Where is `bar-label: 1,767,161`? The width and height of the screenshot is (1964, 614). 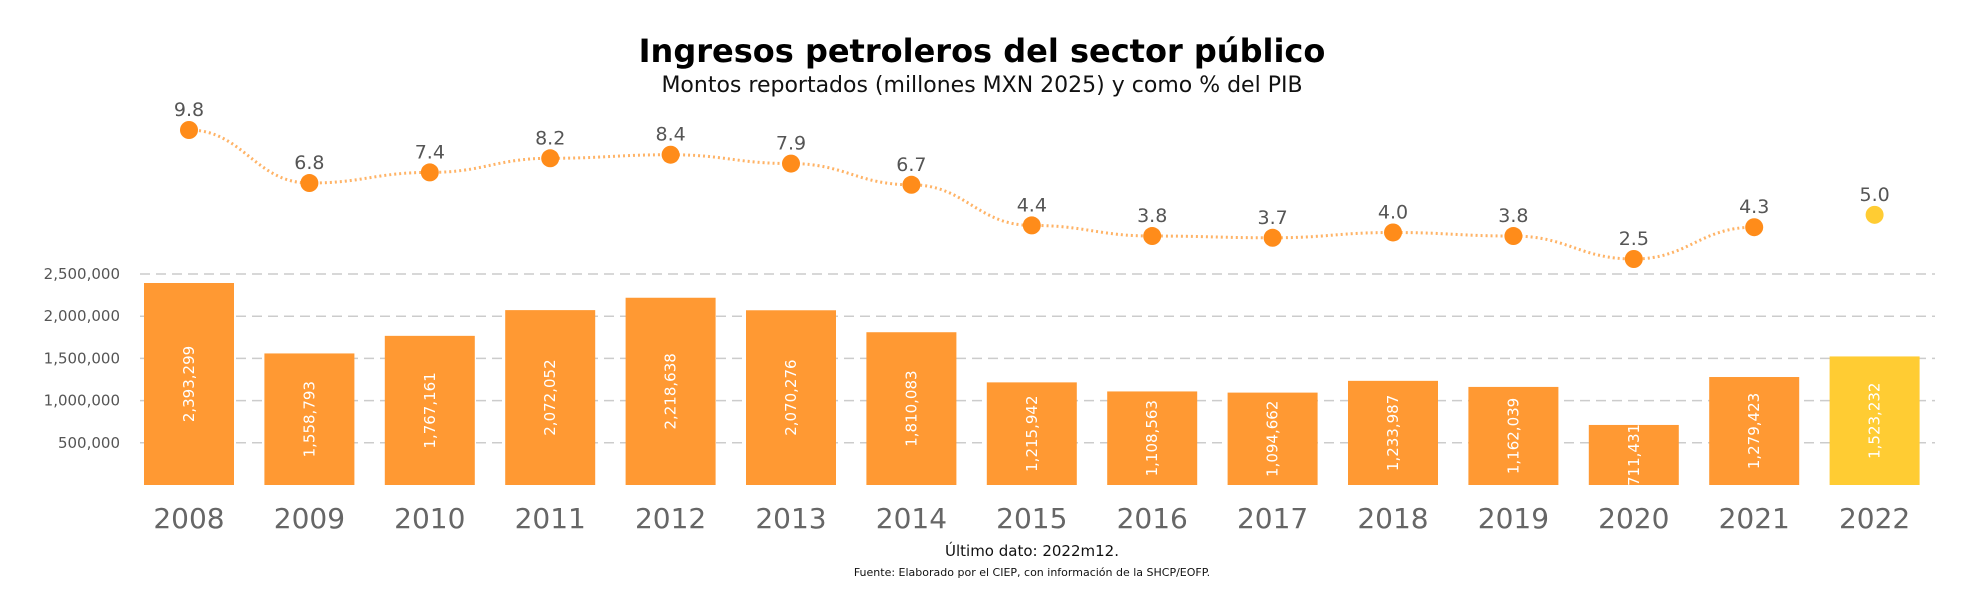 bar-label: 1,767,161 is located at coordinates (430, 410).